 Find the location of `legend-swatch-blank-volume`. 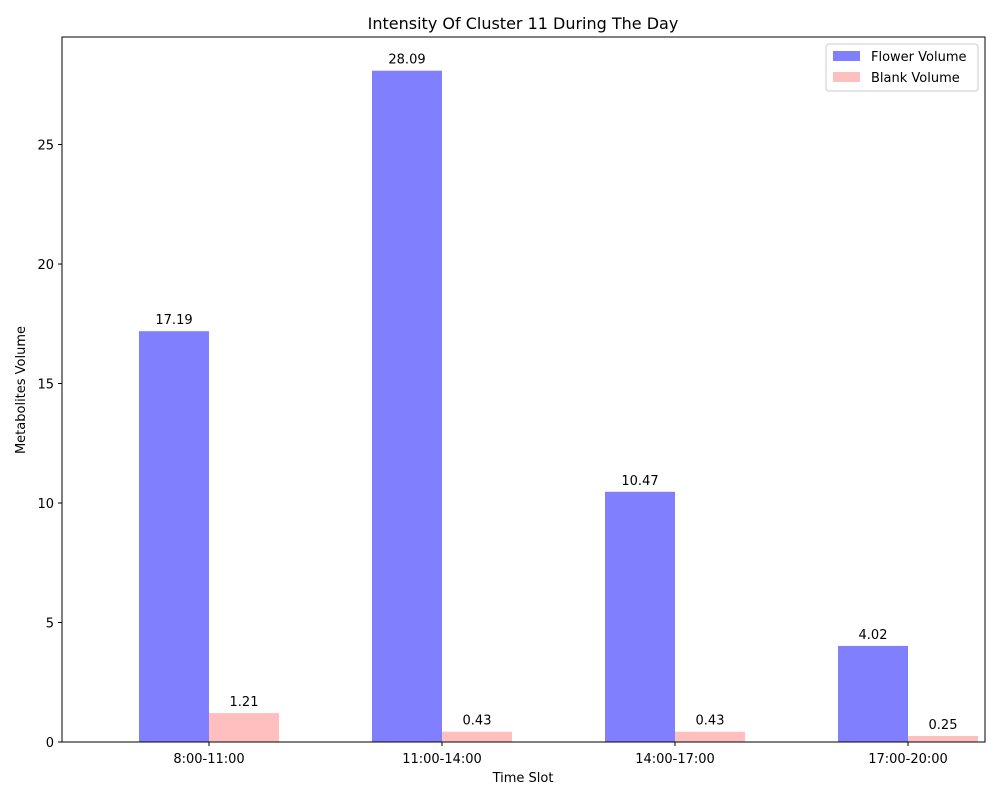

legend-swatch-blank-volume is located at coordinates (846, 77).